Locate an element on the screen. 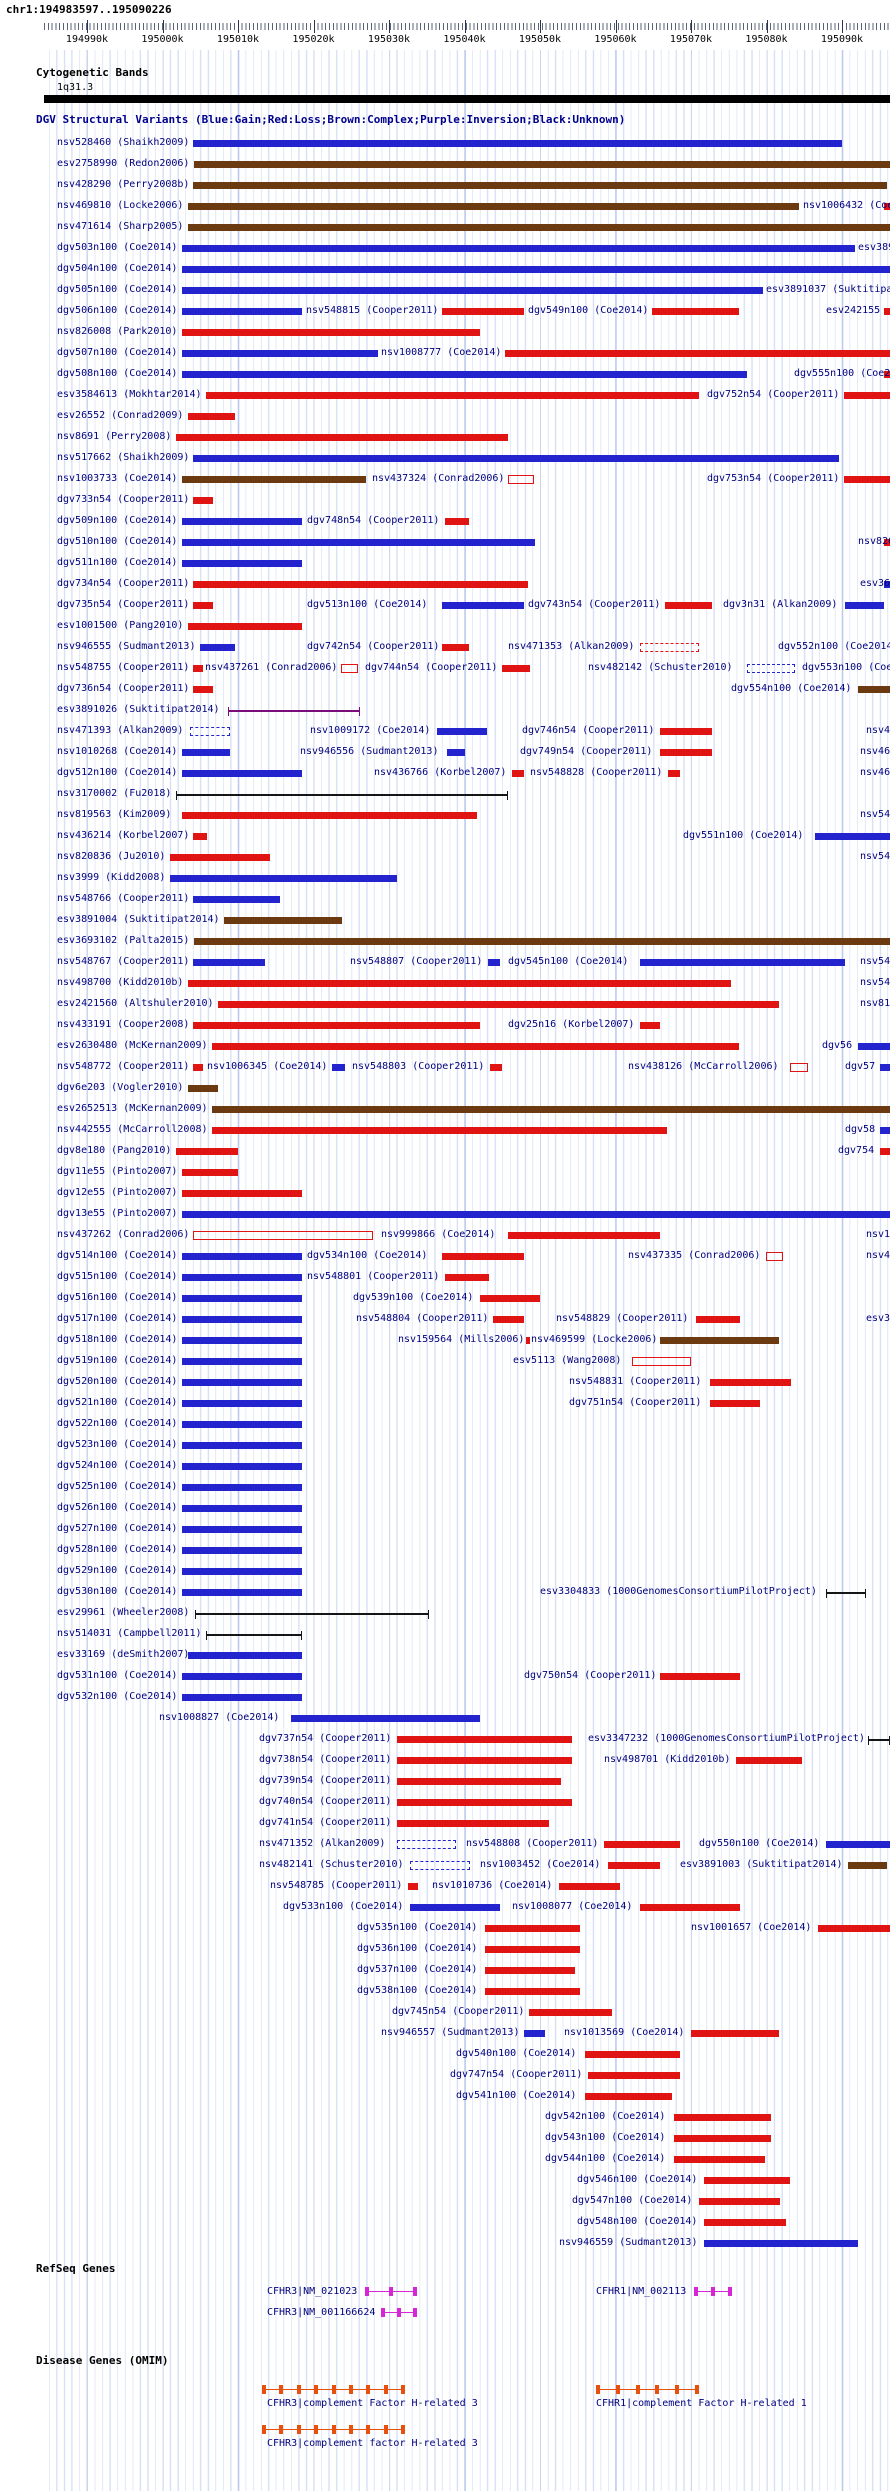 The height and width of the screenshot is (2491, 890). variant-label: nsv548831 (Cooper2011) is located at coordinates (635, 1381).